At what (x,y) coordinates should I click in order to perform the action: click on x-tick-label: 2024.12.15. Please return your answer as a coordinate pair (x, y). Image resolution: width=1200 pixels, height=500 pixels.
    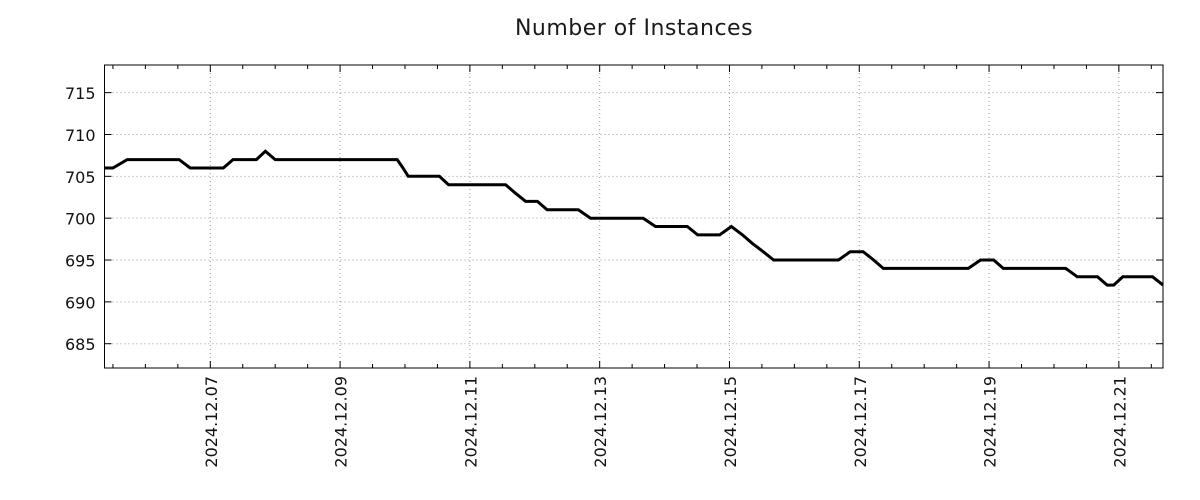
    Looking at the image, I should click on (730, 422).